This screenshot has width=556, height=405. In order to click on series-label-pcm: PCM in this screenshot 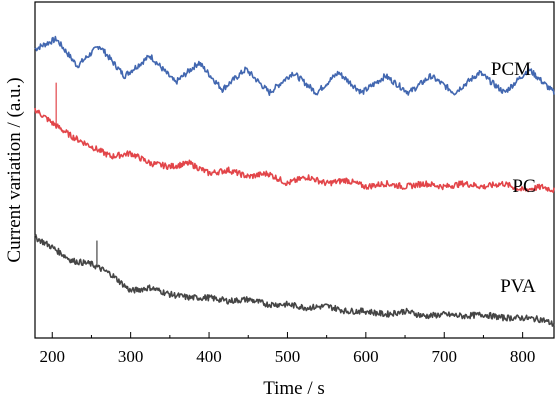, I will do `click(511, 69)`.